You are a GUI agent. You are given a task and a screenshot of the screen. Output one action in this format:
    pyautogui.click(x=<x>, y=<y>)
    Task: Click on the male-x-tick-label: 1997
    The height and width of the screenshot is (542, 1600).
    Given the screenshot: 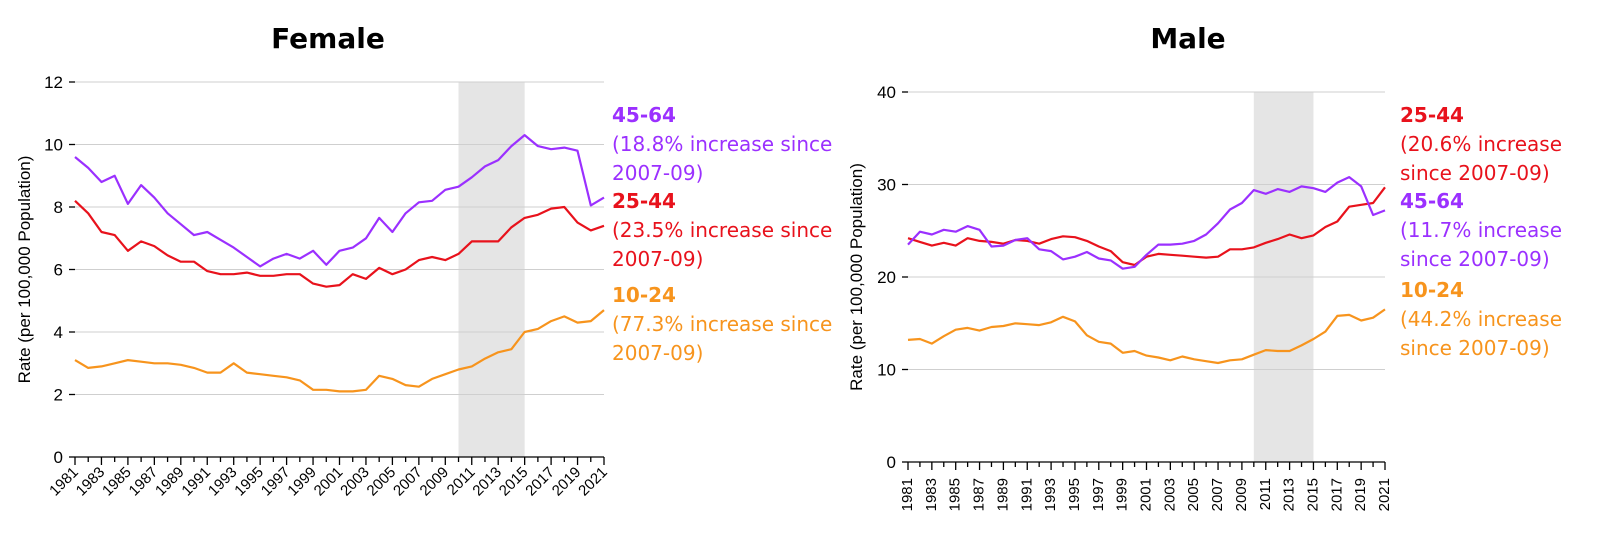 What is the action you would take?
    pyautogui.click(x=1098, y=494)
    